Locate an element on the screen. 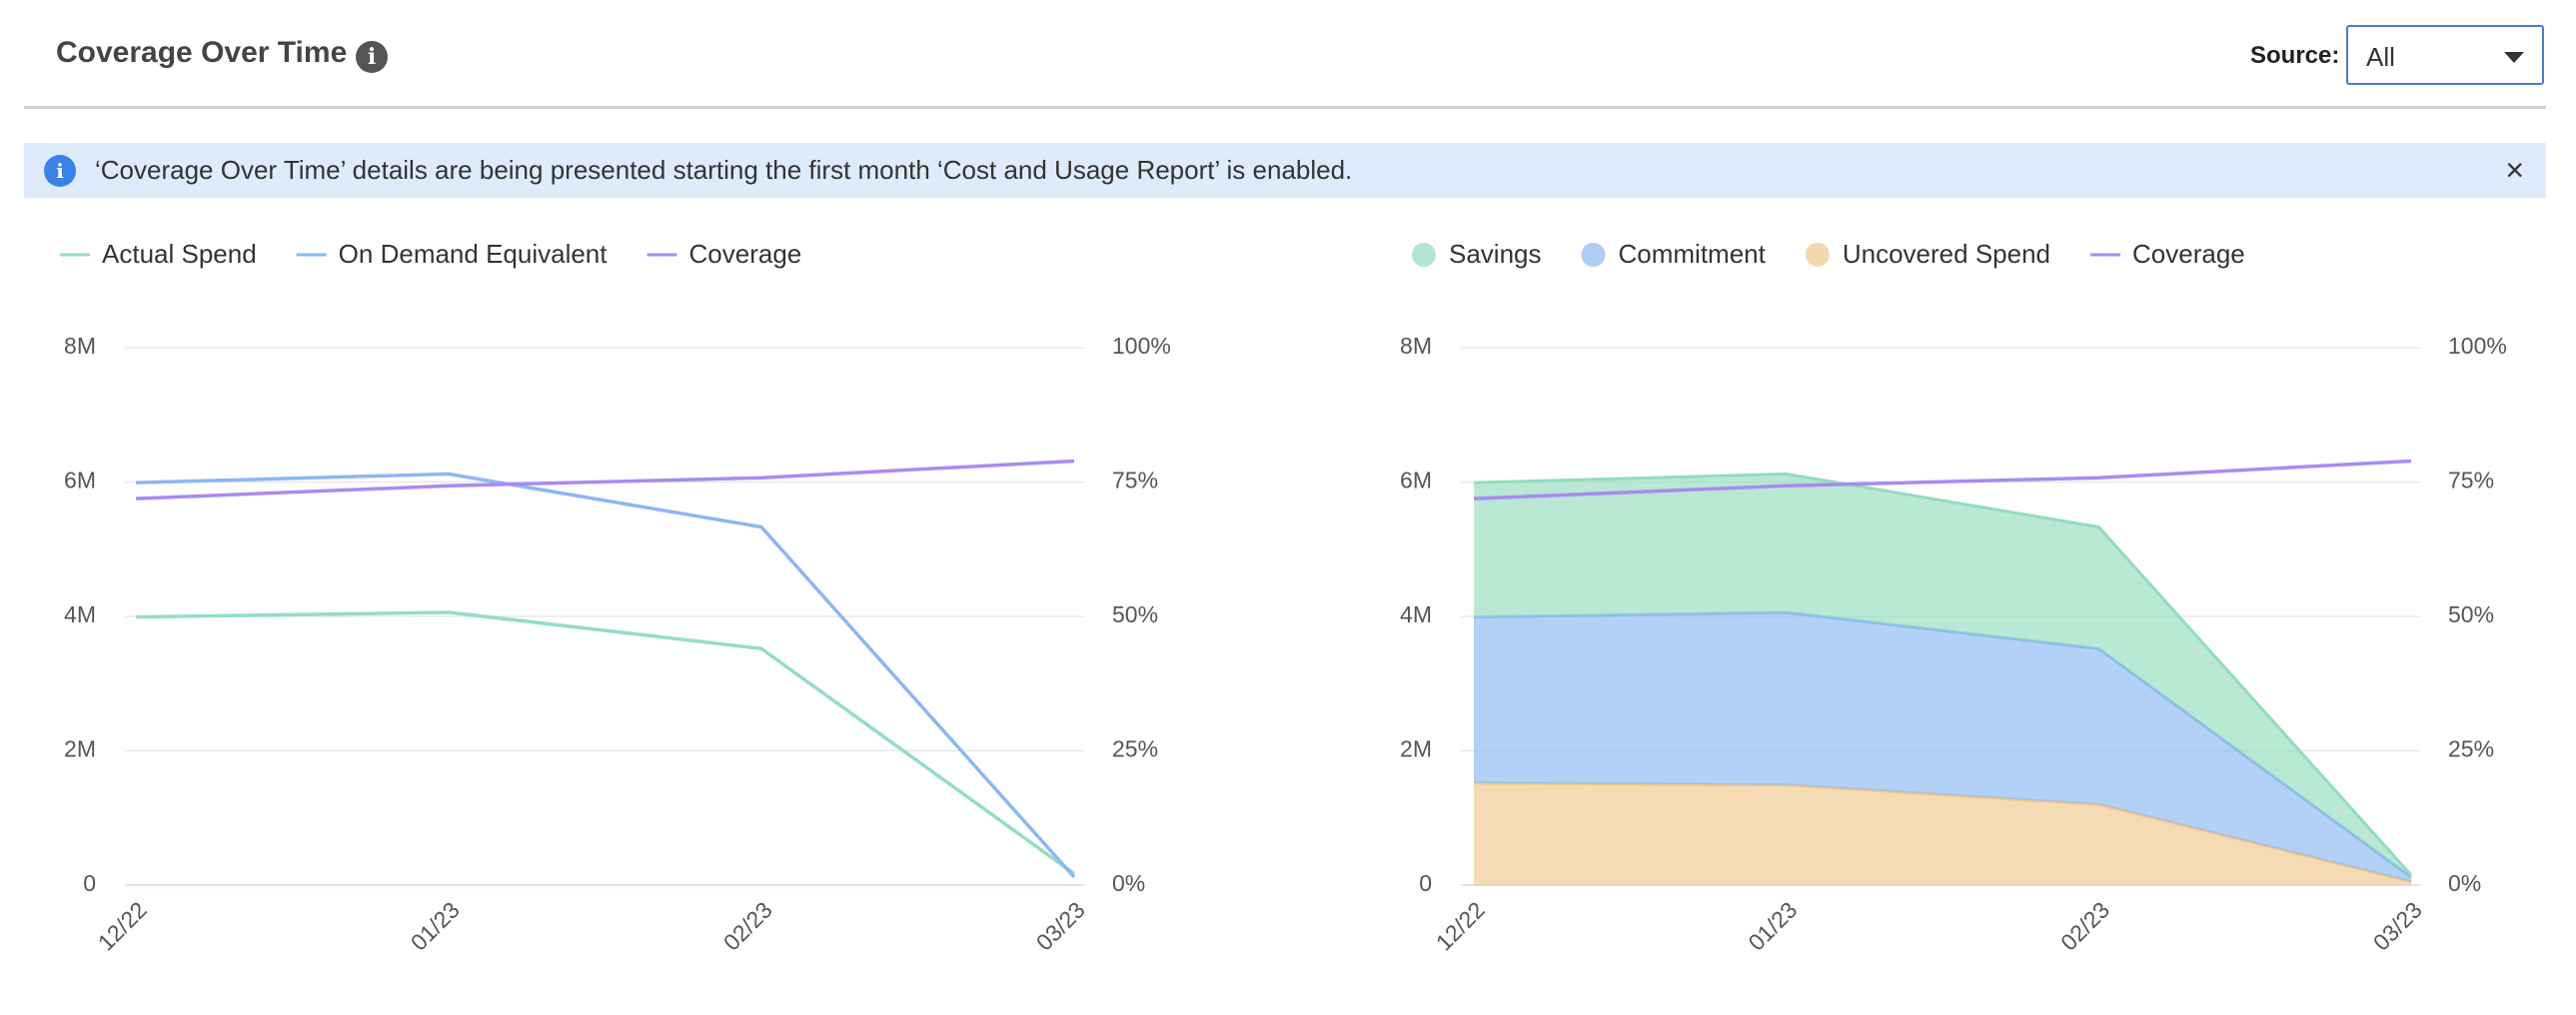  separator is located at coordinates (1285, 107).